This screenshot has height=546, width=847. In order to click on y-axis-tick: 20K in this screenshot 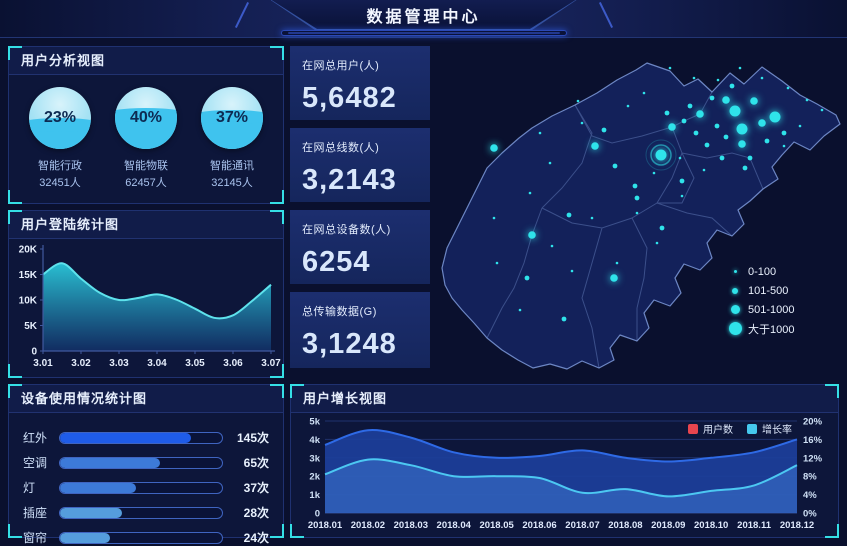, I will do `click(28, 250)`.